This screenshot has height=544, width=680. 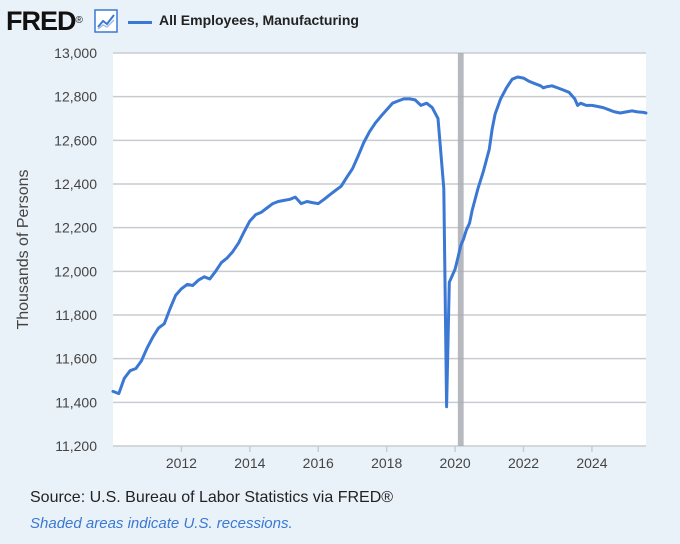 I want to click on x-tick-label: 2022, so click(x=523, y=463).